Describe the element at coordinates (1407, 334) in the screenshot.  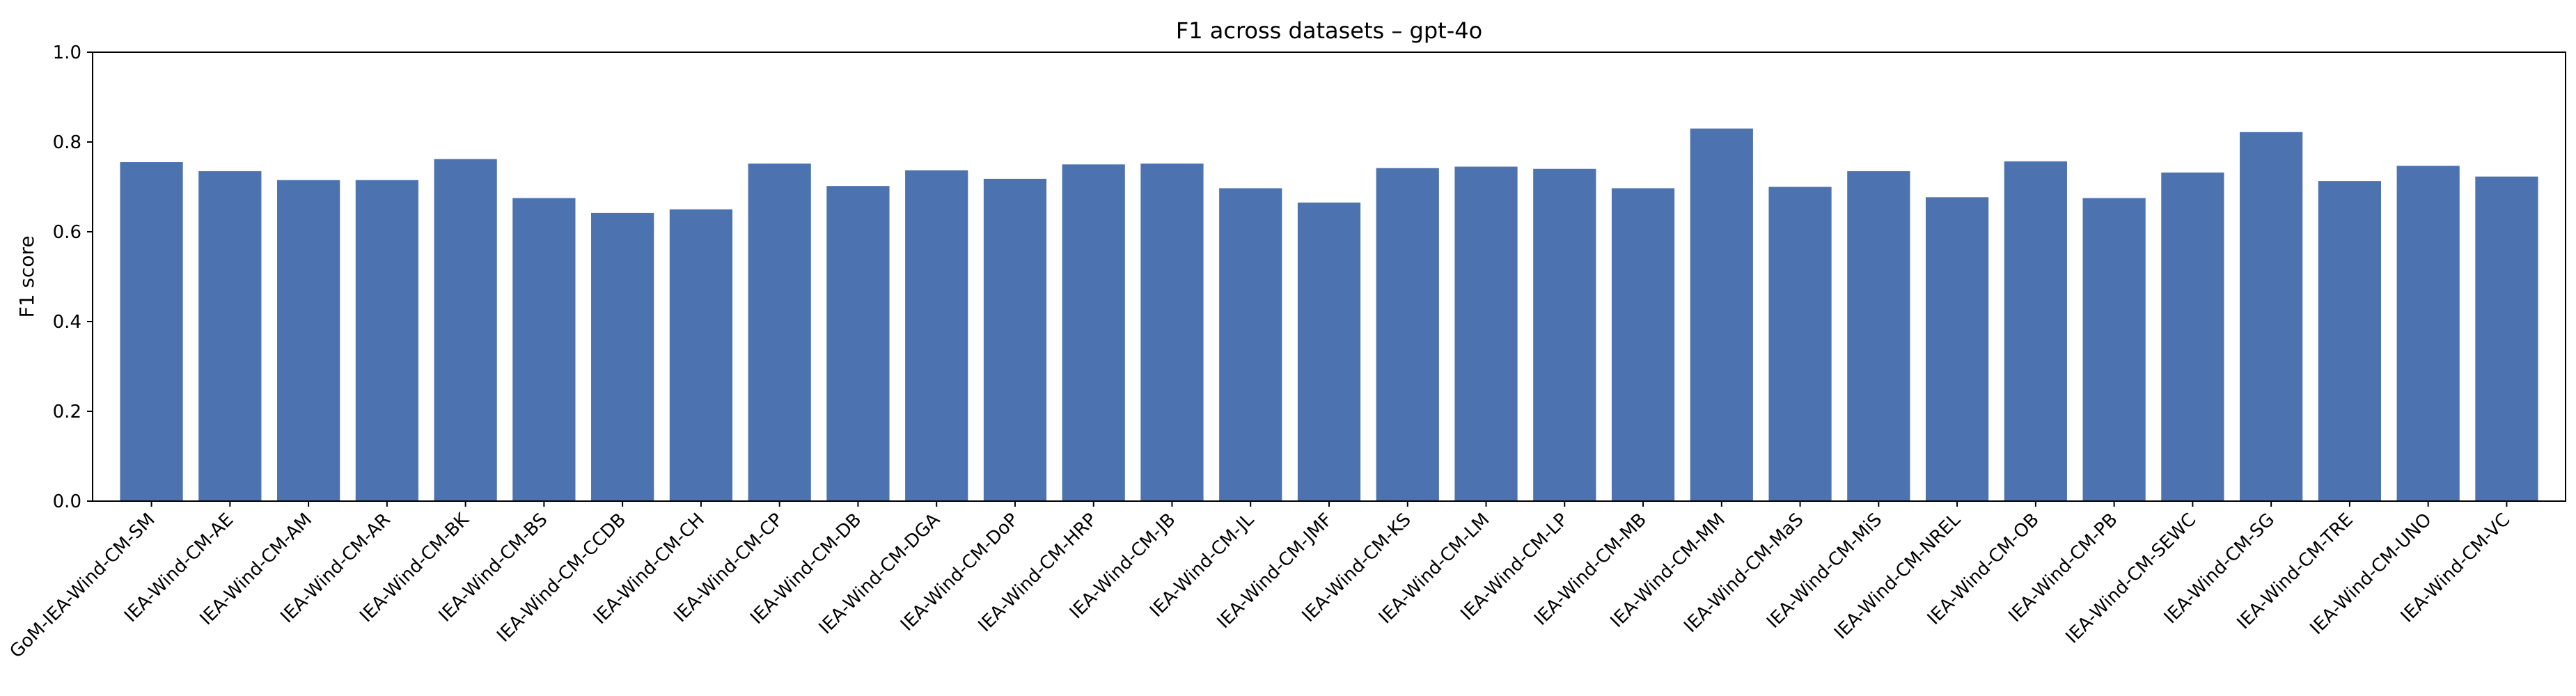
I see `bar-IEA-Wind-CM-KS` at that location.